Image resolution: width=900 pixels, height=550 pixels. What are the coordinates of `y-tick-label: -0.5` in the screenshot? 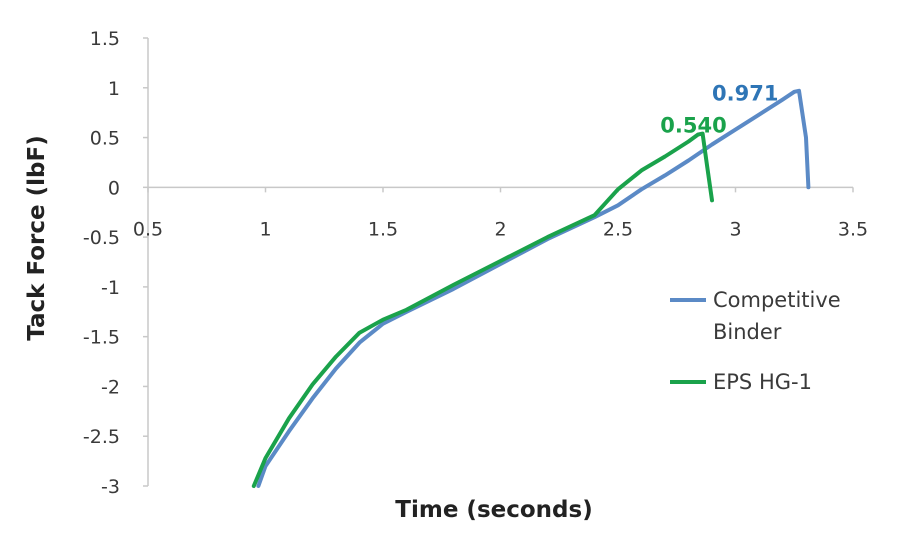 It's located at (101, 238).